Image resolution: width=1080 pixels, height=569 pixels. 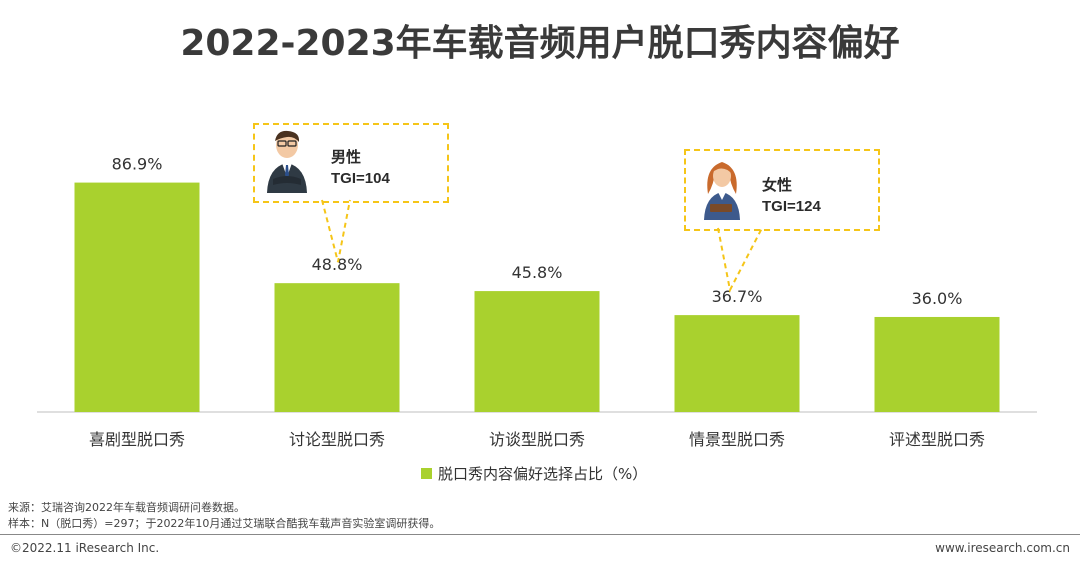 I want to click on source-line: 来源：艾瑞咨询2022年车载音频调研问卷数据。, so click(x=126, y=507).